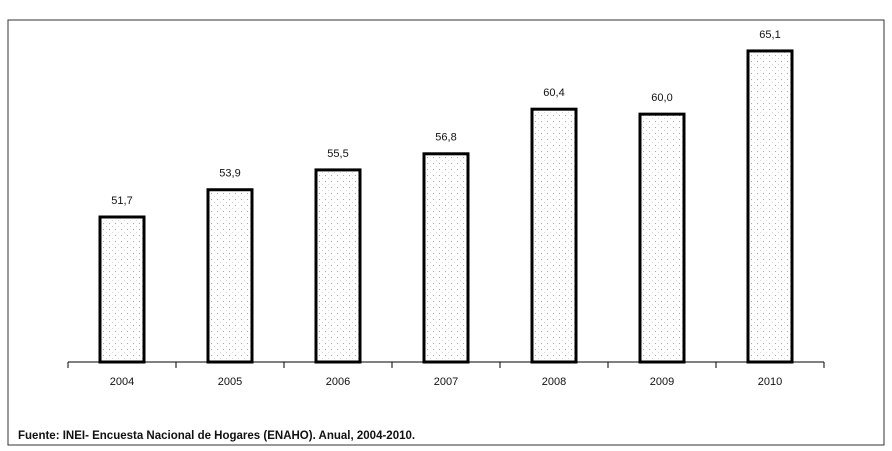 This screenshot has height=451, width=892. What do you see at coordinates (121, 201) in the screenshot?
I see `value-label: 51,7` at bounding box center [121, 201].